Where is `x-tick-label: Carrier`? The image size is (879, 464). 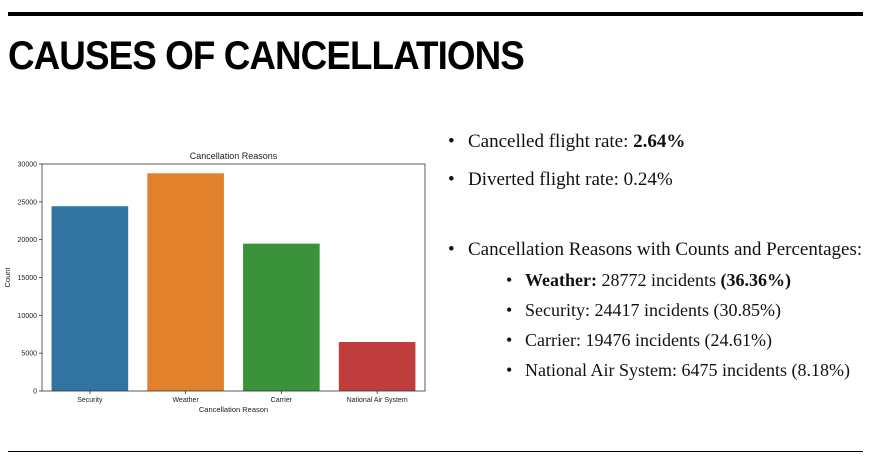 x-tick-label: Carrier is located at coordinates (282, 400).